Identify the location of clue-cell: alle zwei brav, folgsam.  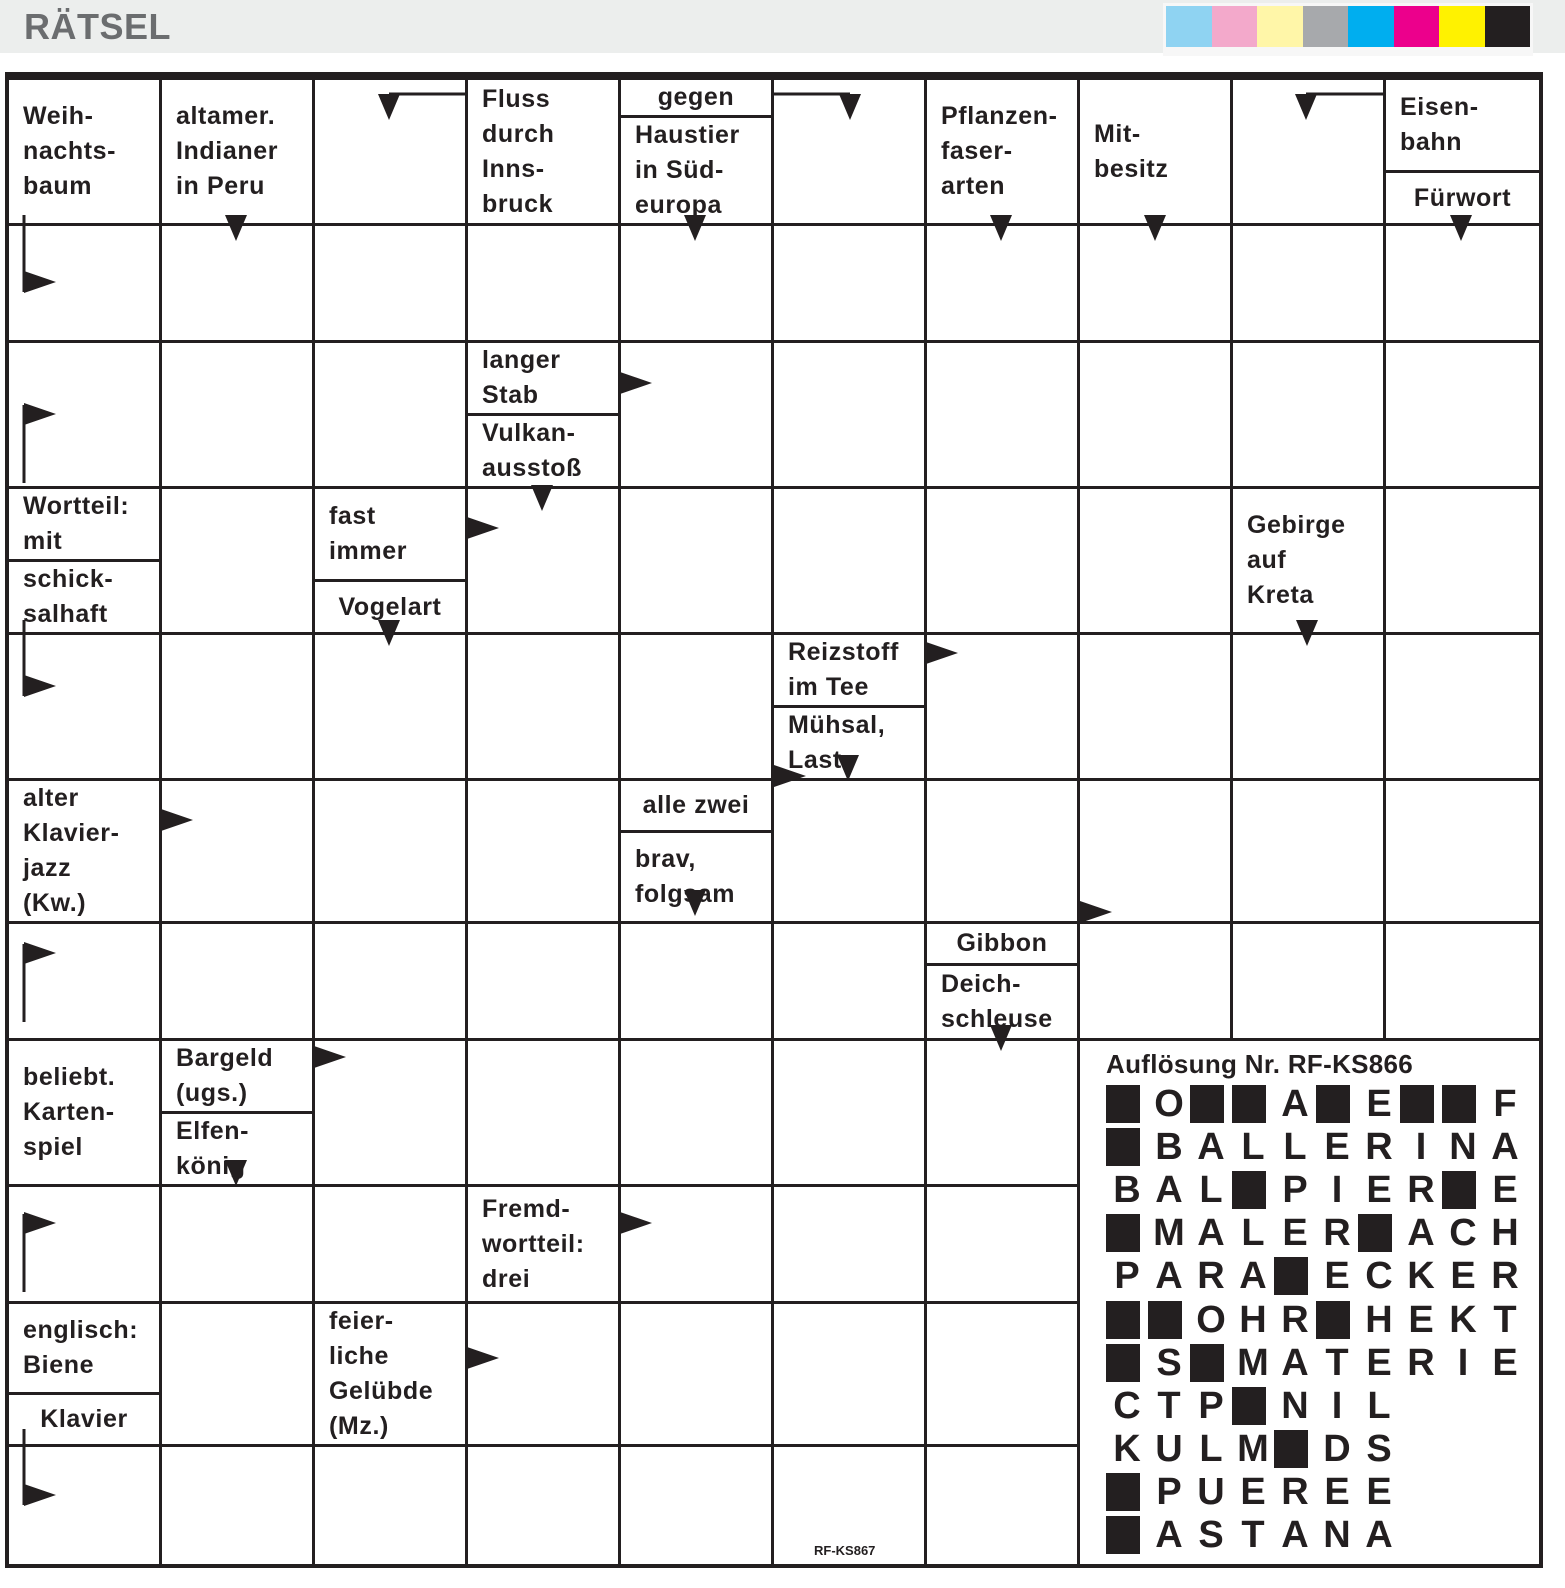
(697, 852).